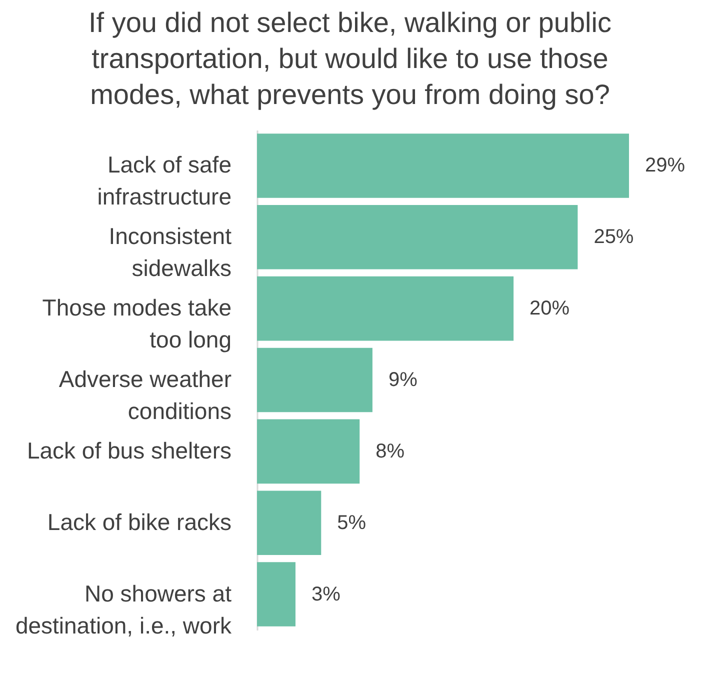 The width and height of the screenshot is (726, 678). I want to click on data-label: 25%, so click(614, 237).